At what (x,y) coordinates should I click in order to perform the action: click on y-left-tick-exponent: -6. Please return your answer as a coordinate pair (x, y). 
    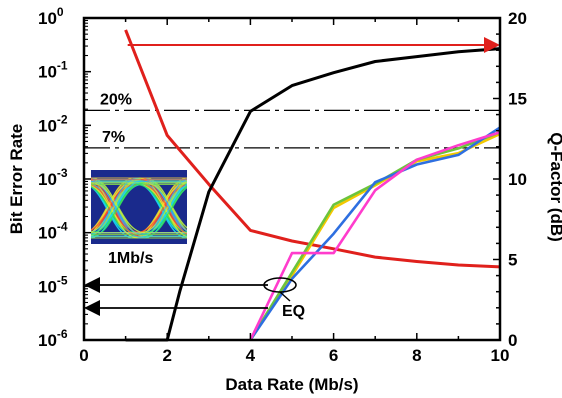
    Looking at the image, I should click on (62, 334).